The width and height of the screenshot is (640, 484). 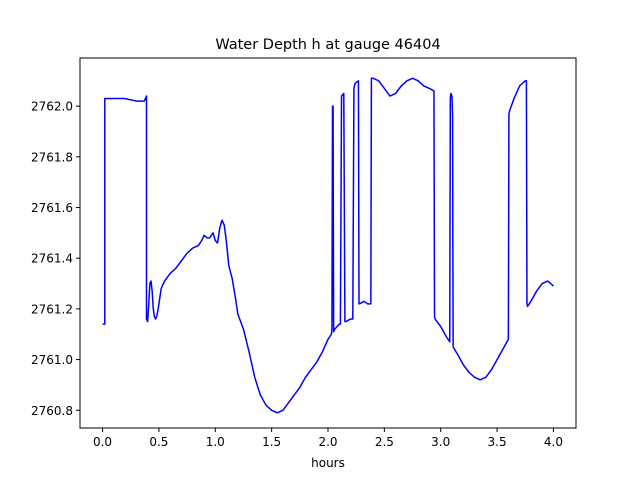 I want to click on x-tick-label: 4.0, so click(x=553, y=442).